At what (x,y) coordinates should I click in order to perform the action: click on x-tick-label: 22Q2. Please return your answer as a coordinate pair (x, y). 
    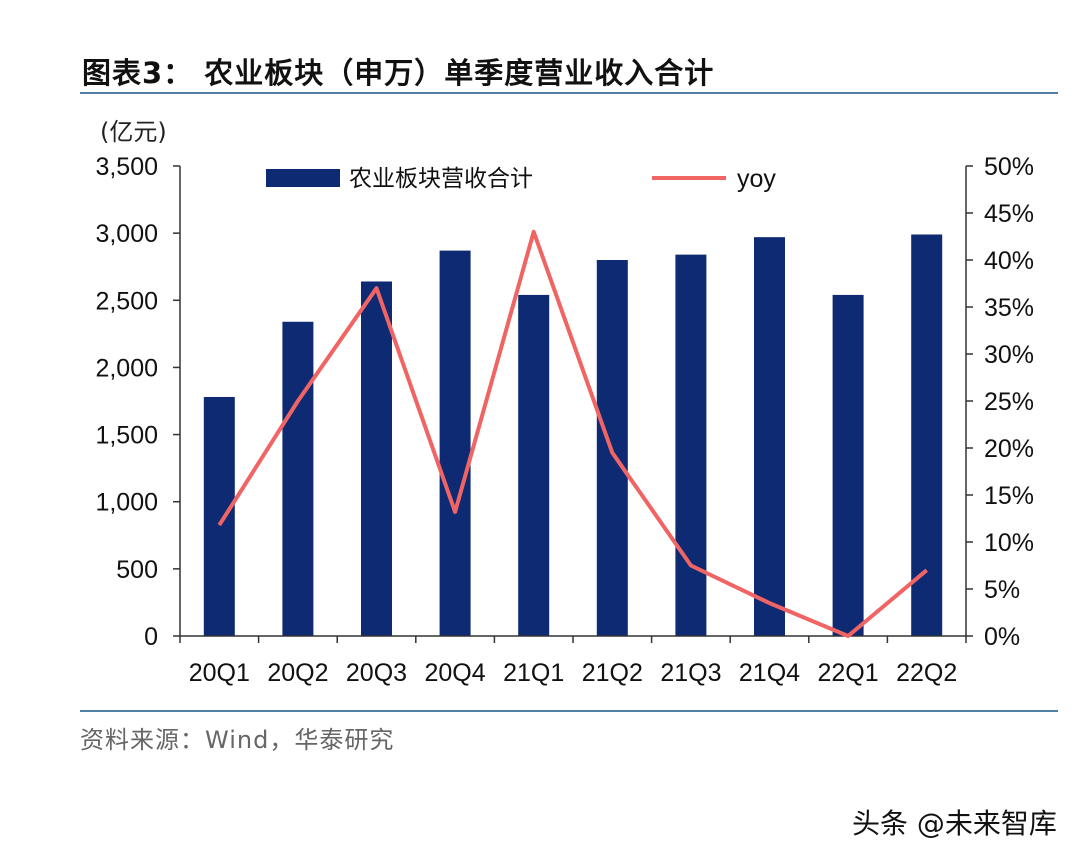
    Looking at the image, I should click on (926, 673).